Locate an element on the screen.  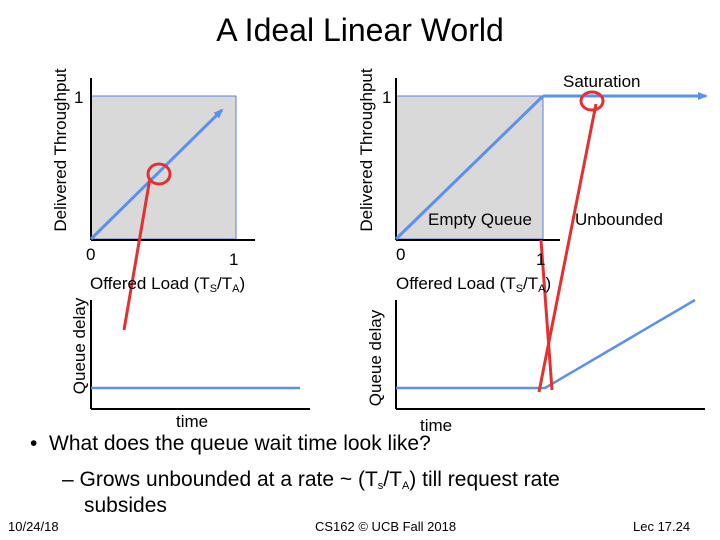
right-x-tick-0: 0 is located at coordinates (401, 254).